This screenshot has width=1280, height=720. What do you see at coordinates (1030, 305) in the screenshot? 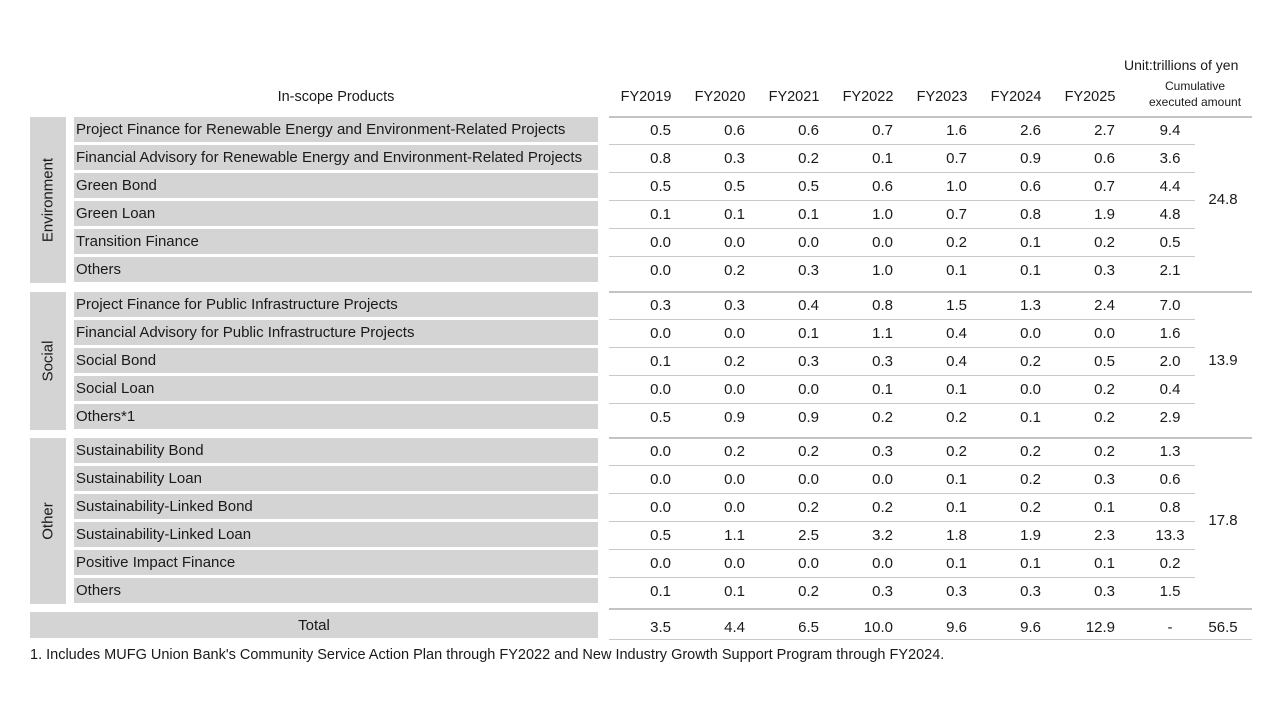
I see `value-cell: 1.3` at bounding box center [1030, 305].